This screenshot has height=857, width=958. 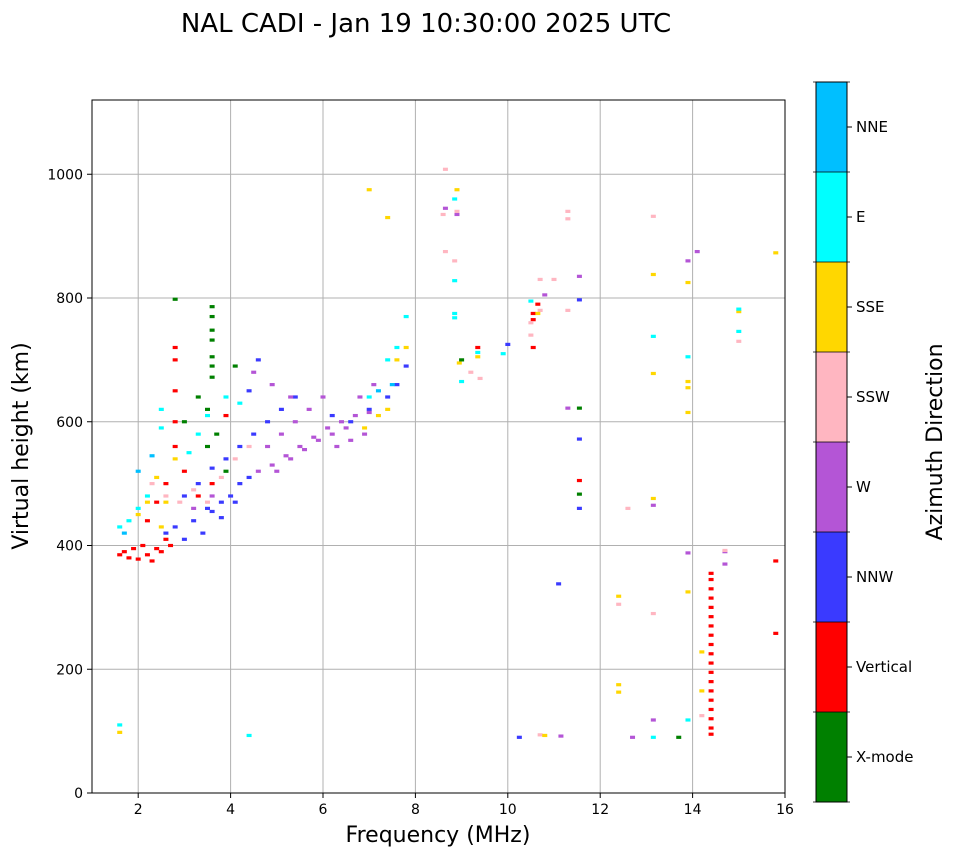 What do you see at coordinates (69, 670) in the screenshot?
I see `y-tick-label: 200` at bounding box center [69, 670].